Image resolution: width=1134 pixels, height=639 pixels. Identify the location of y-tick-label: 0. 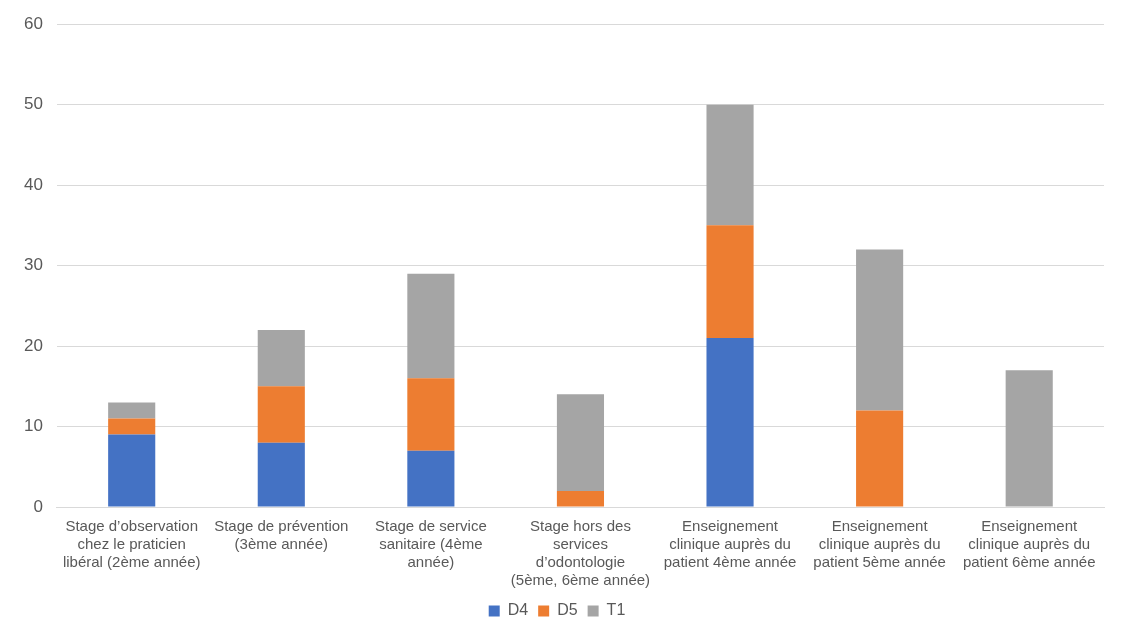
(38, 506).